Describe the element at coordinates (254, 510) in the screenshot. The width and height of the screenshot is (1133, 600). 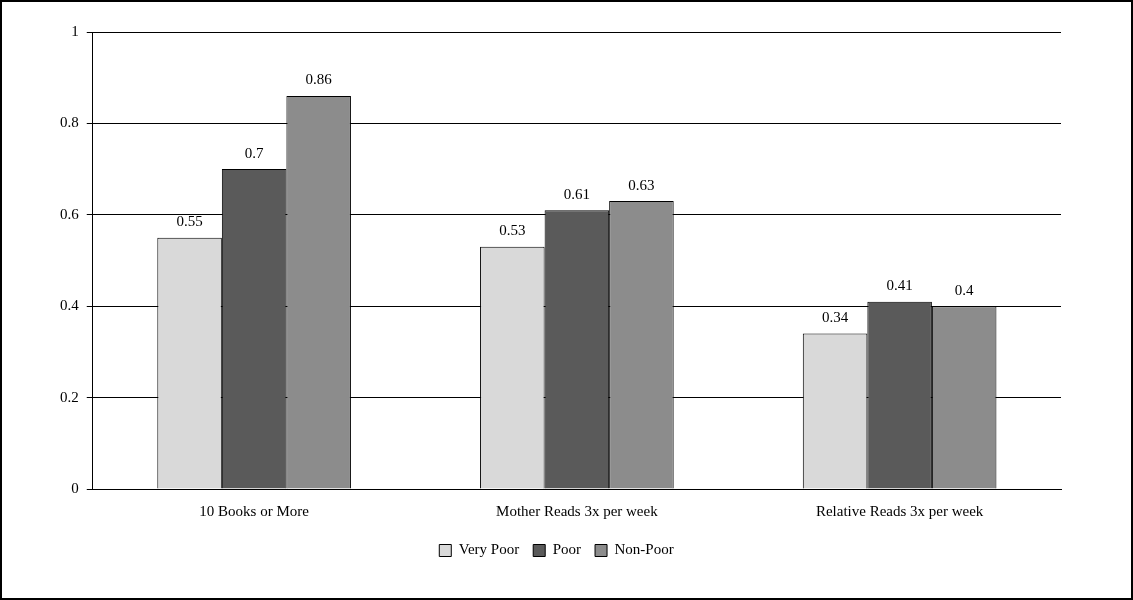
I see `x-tick-label: 10 Books or More` at that location.